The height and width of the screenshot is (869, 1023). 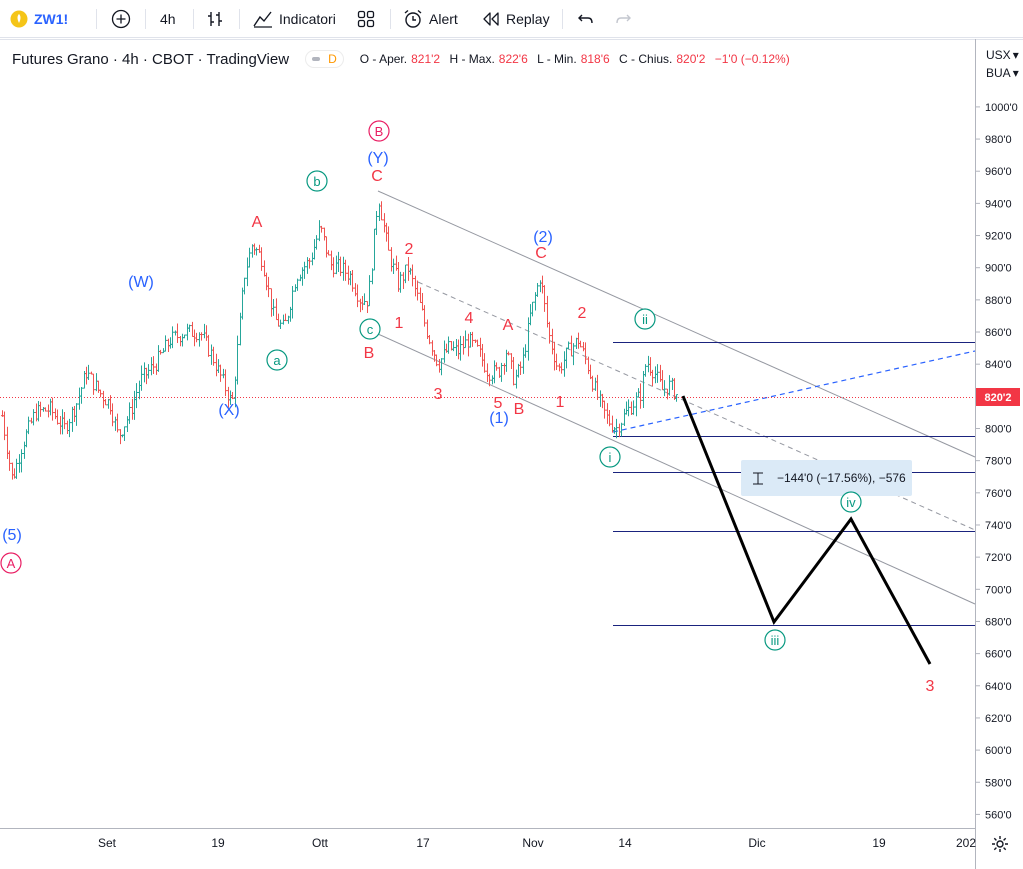 I want to click on replay-button: Replay, so click(x=516, y=19).